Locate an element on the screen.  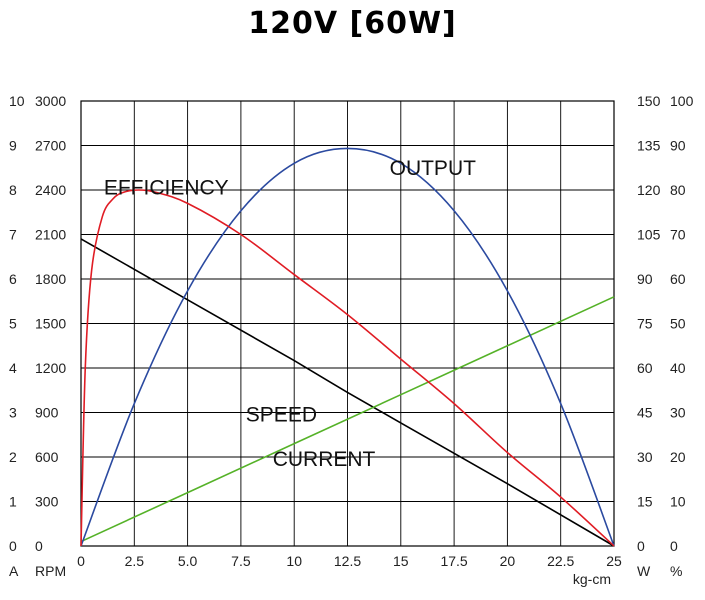
speed-tick-label: 900 is located at coordinates (47, 413).